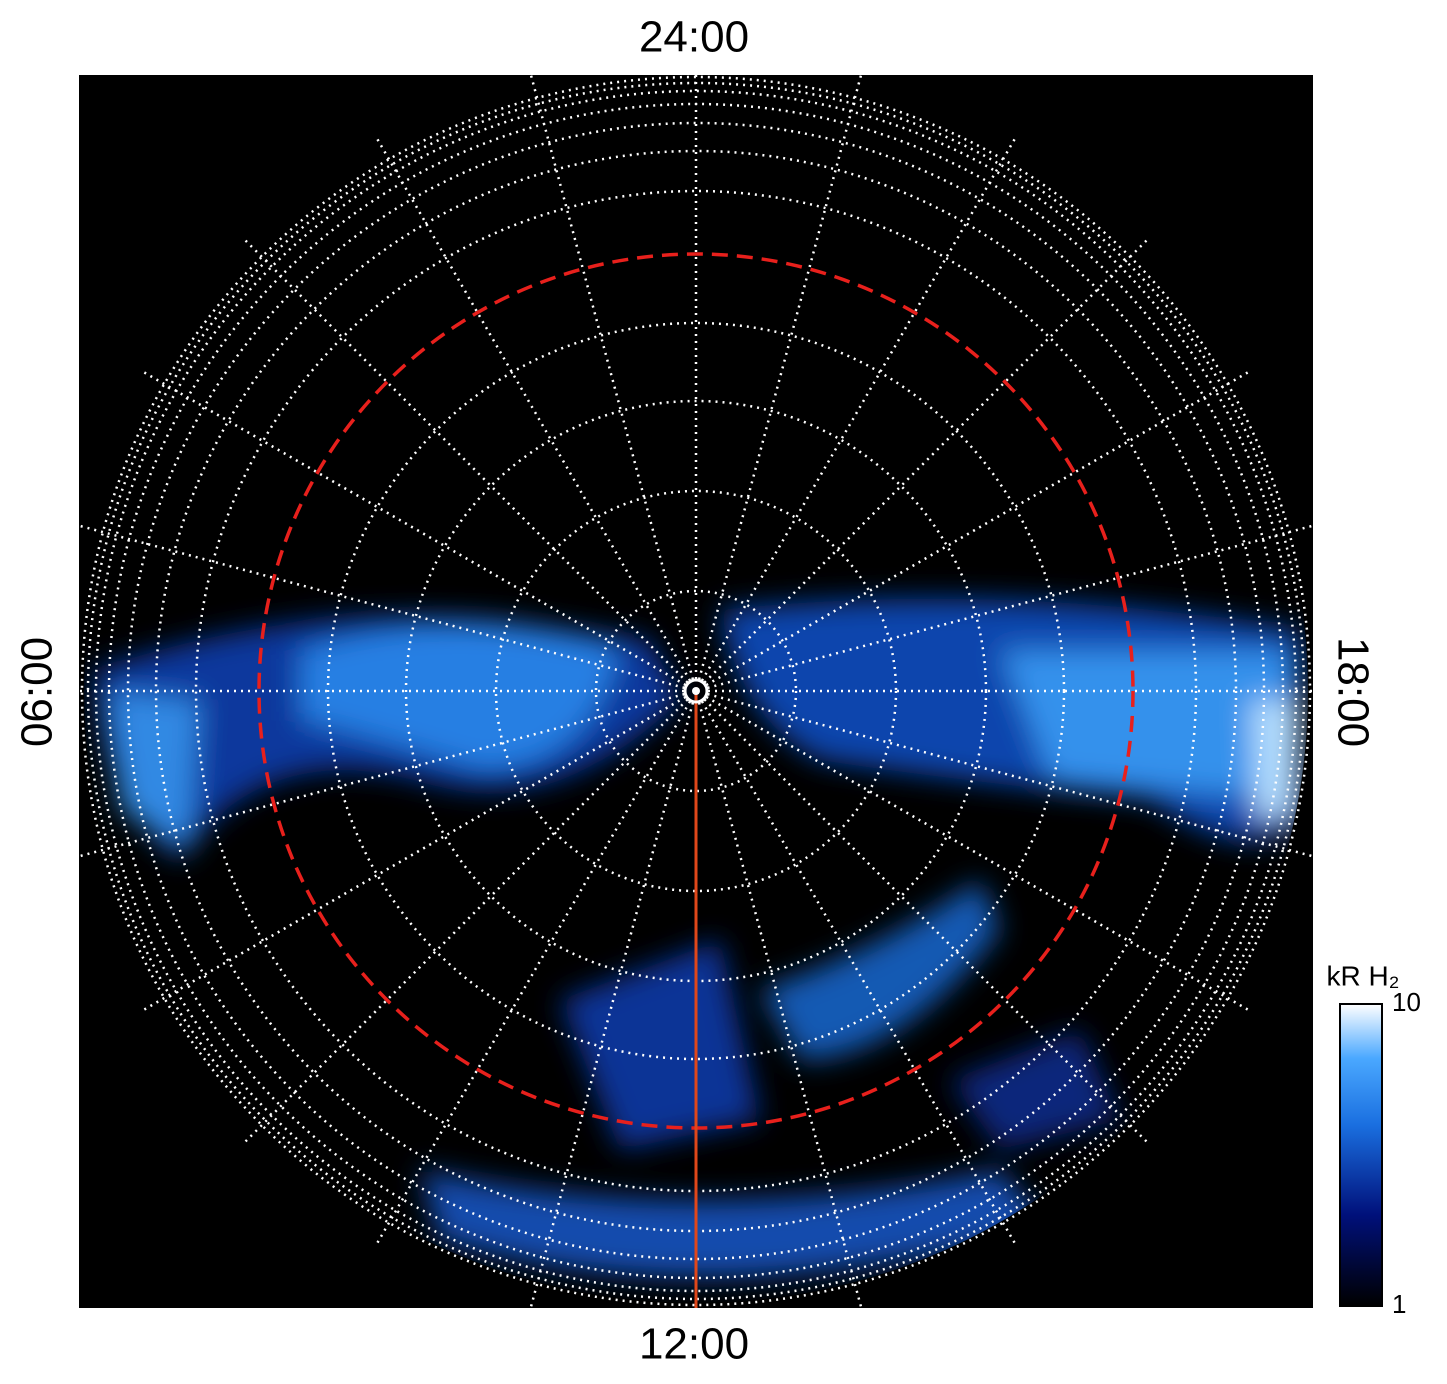 The width and height of the screenshot is (1447, 1384). Describe the element at coordinates (1361, 1155) in the screenshot. I see `colorbar` at that location.